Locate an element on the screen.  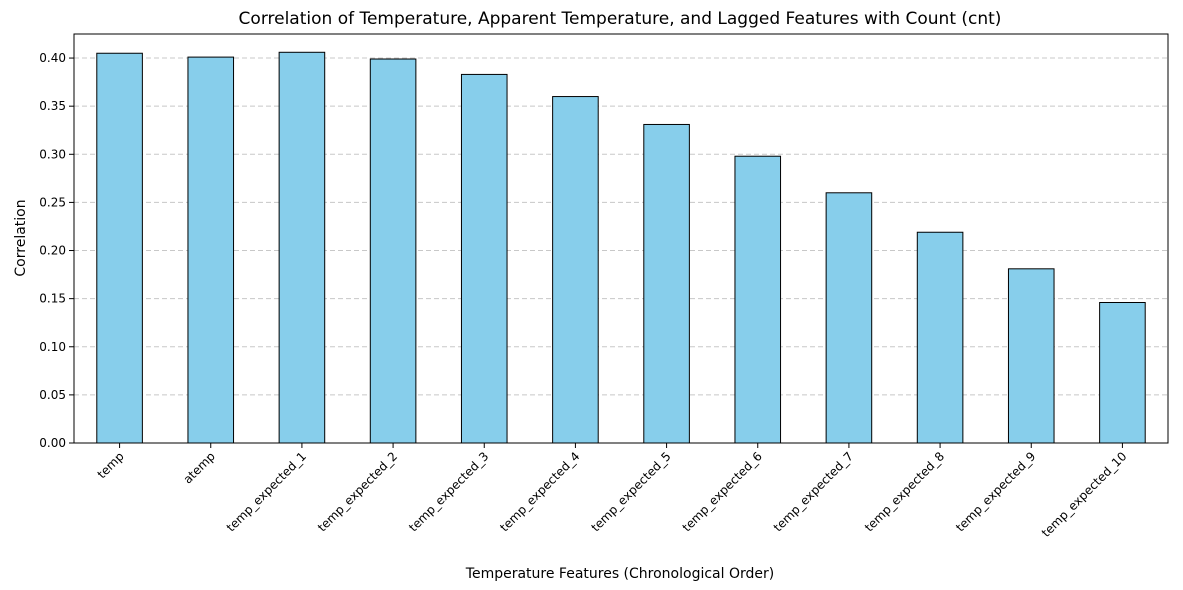
x-tick-label: temp_expected_9 is located at coordinates (995, 491).